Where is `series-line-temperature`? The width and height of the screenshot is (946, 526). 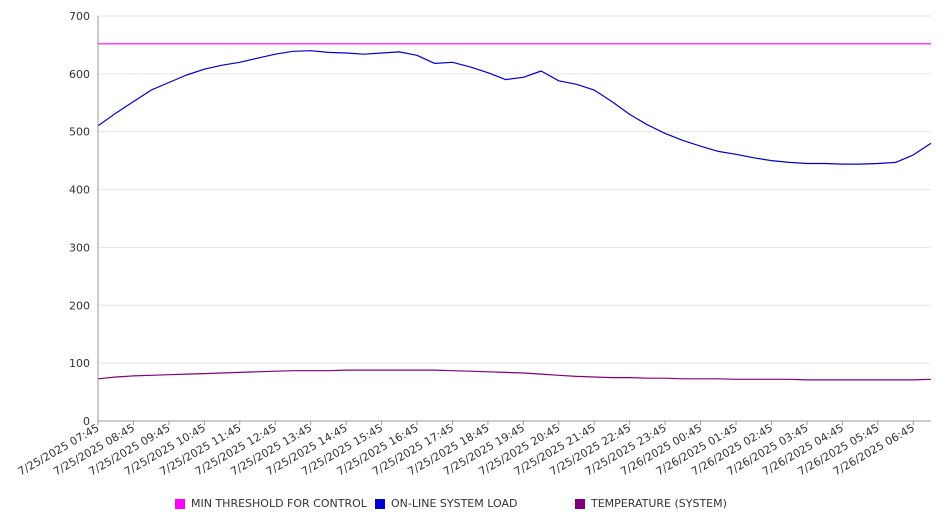 series-line-temperature is located at coordinates (514, 375).